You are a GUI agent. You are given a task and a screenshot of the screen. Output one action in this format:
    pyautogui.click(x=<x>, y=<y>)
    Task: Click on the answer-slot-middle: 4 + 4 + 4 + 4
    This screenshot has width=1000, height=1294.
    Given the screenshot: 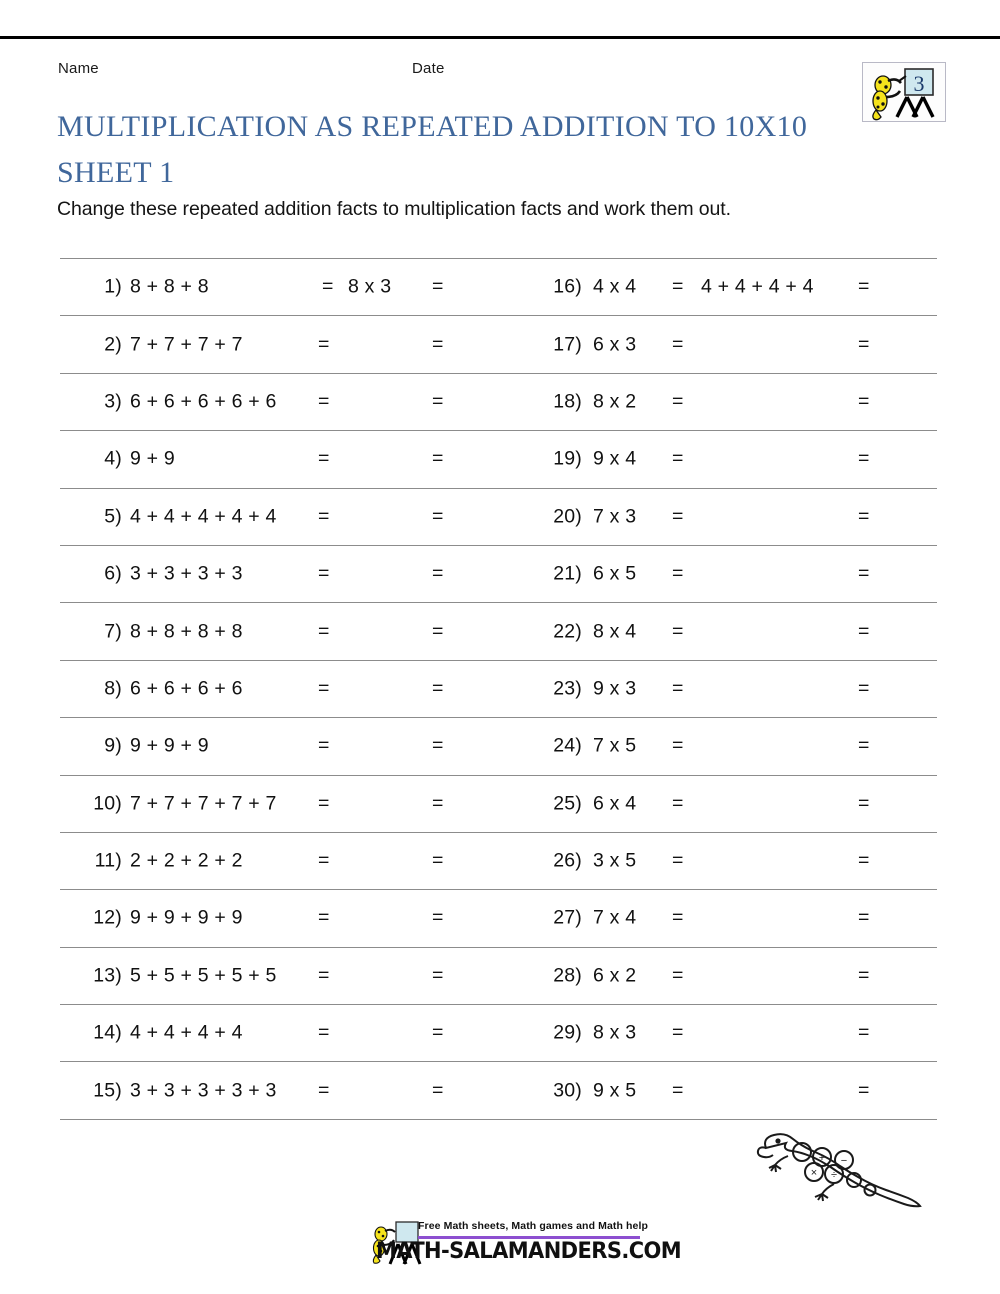 What is the action you would take?
    pyautogui.click(x=757, y=286)
    